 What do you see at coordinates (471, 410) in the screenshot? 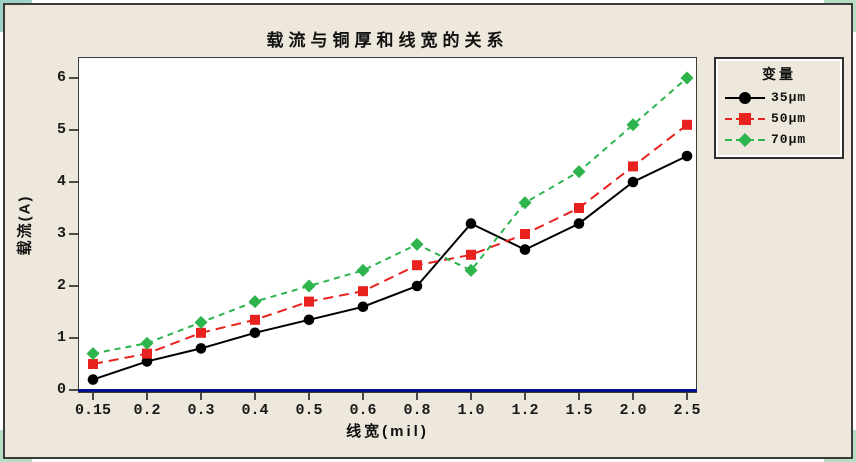
I see `x-tick-label: 1.0` at bounding box center [471, 410].